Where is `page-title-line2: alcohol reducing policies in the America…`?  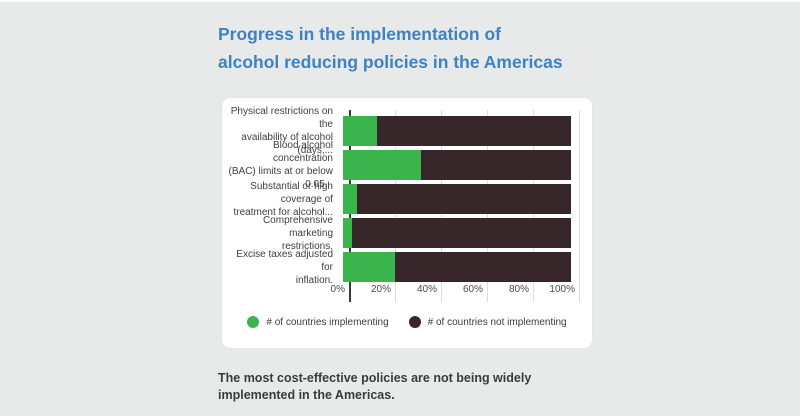
page-title-line2: alcohol reducing policies in the America… is located at coordinates (390, 62).